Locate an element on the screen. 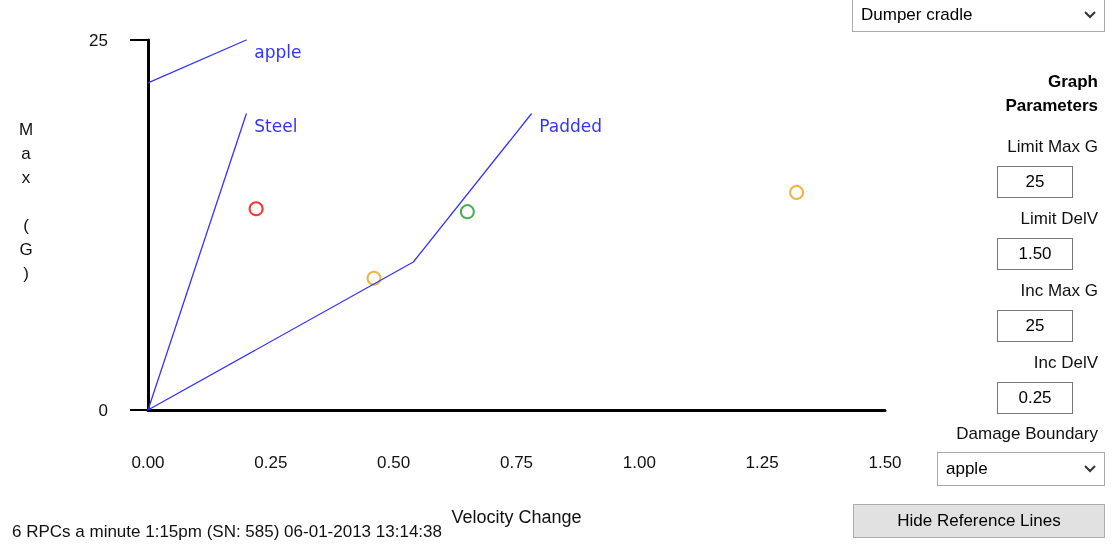 This screenshot has height=550, width=1112. text: Limit DelV is located at coordinates (1059, 219).